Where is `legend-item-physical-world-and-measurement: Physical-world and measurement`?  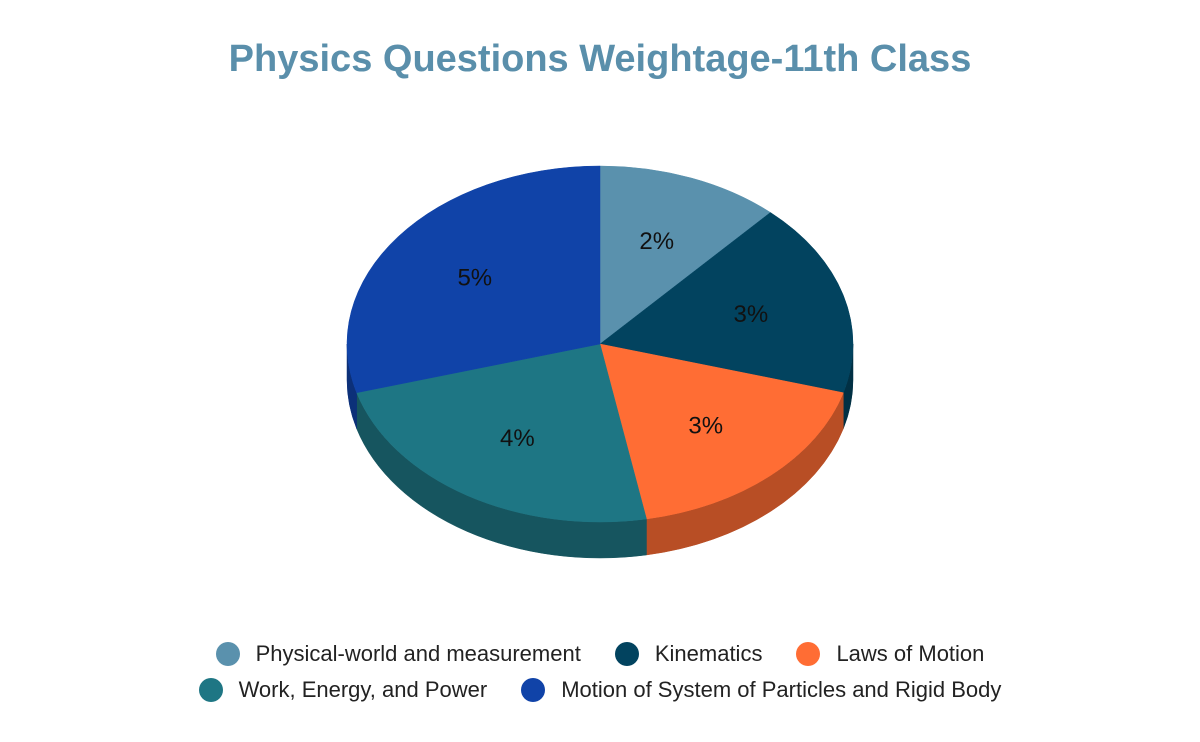
legend-item-physical-world-and-measurement: Physical-world and measurement is located at coordinates (398, 654).